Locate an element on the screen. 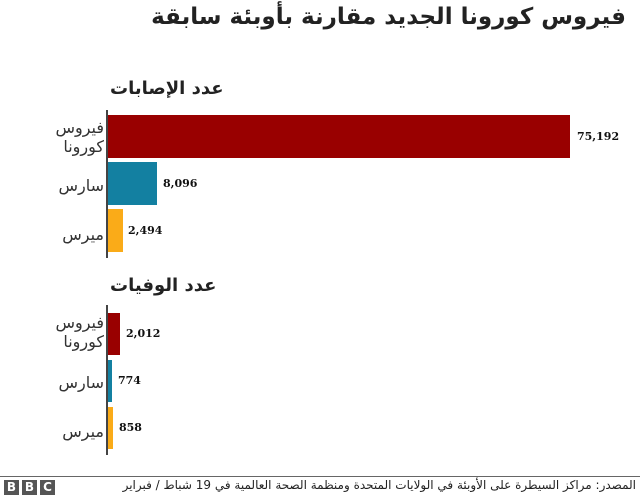 The image size is (640, 498). deaths-value-sars: 774 is located at coordinates (129, 380).